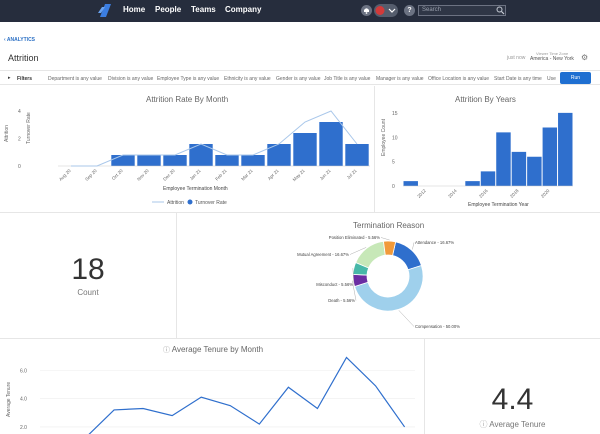  Describe the element at coordinates (334, 284) in the screenshot. I see `slice-label: Misconduct - 5.56%` at that location.